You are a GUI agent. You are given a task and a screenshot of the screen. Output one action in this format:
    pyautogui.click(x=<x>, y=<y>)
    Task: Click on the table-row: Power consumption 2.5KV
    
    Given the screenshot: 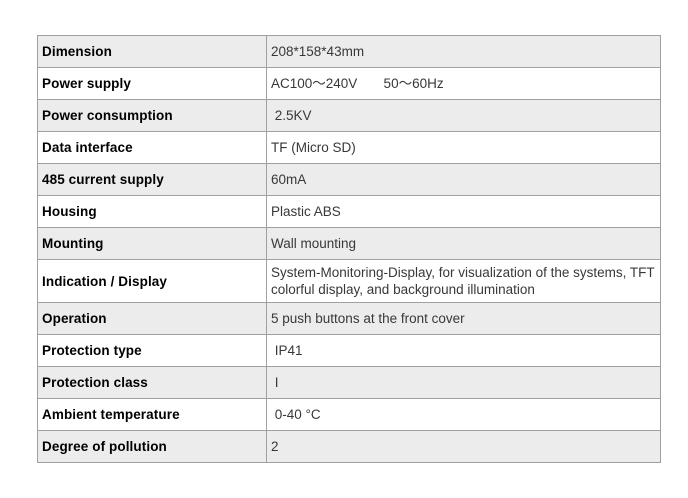 What is the action you would take?
    pyautogui.click(x=349, y=115)
    